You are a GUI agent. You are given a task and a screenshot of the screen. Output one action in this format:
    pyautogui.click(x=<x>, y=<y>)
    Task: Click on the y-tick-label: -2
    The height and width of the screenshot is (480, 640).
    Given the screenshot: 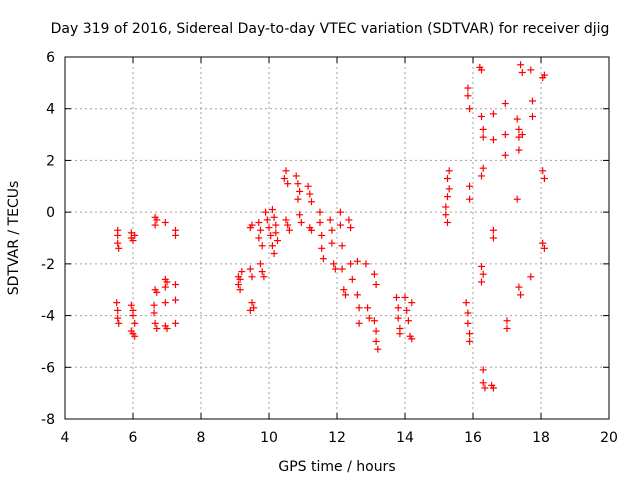 What is the action you would take?
    pyautogui.click(x=48, y=265)
    